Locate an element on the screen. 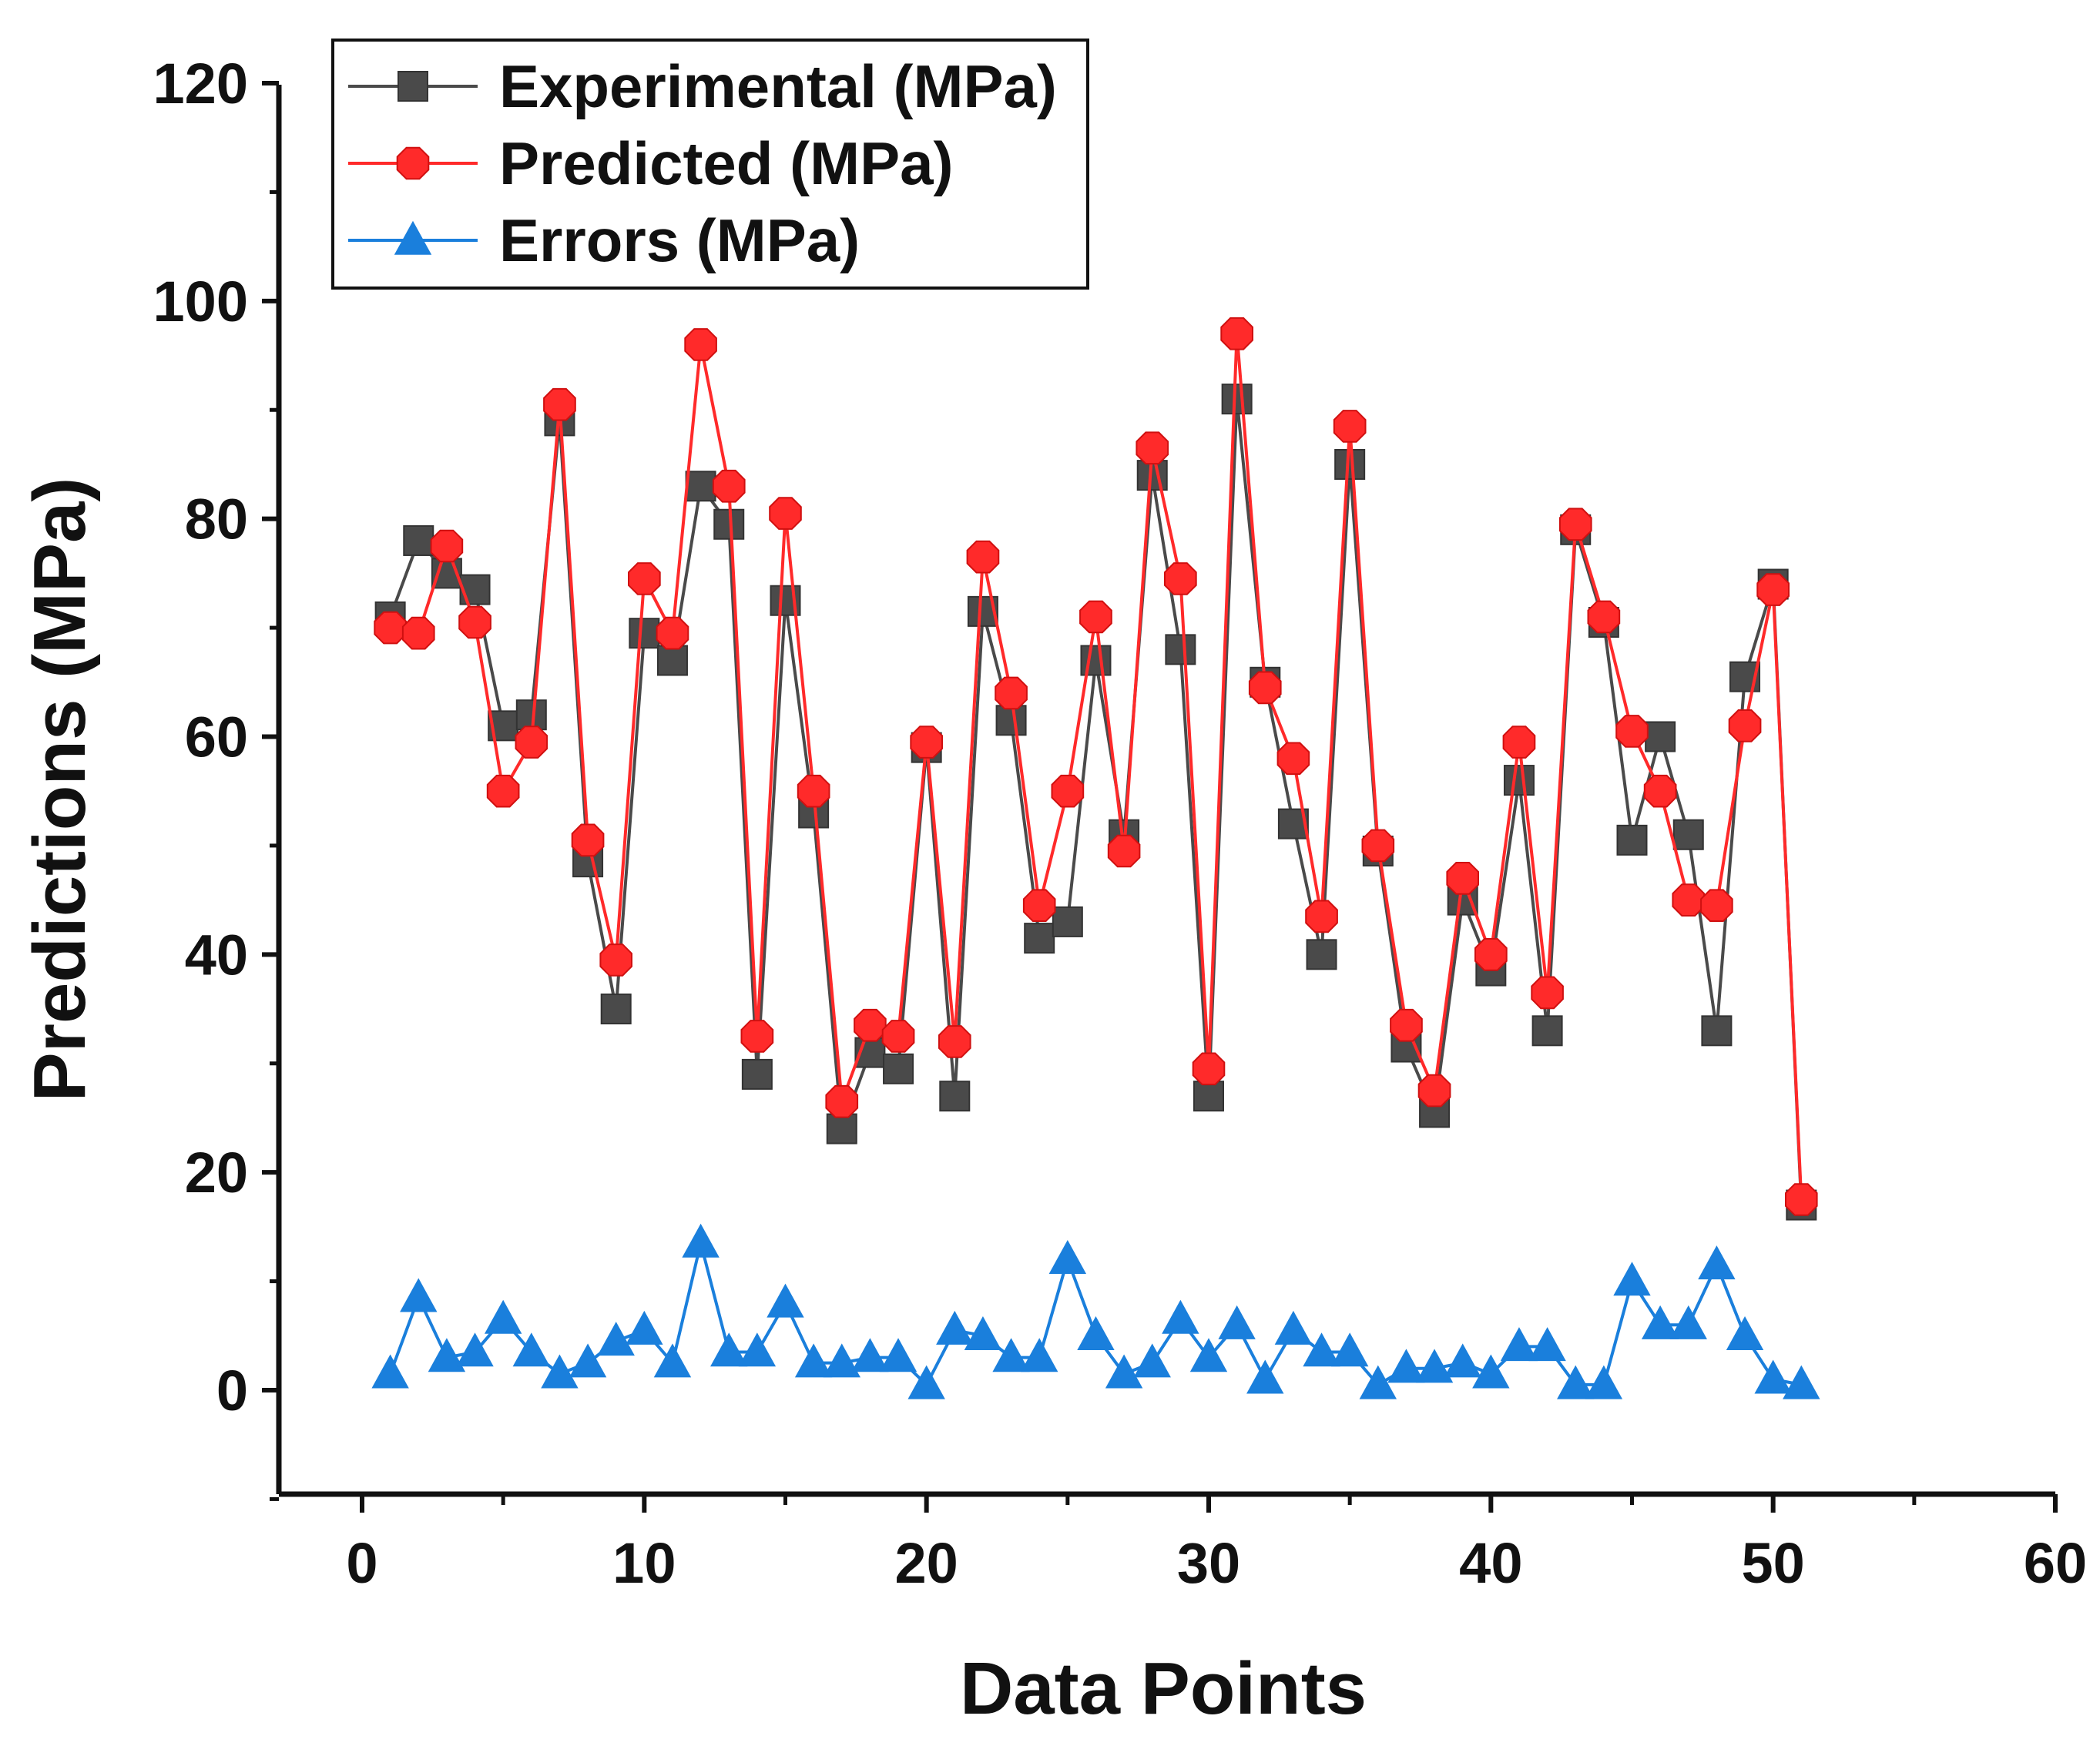 The image size is (2100, 1746). x-tick-label: 40 is located at coordinates (1490, 1563).